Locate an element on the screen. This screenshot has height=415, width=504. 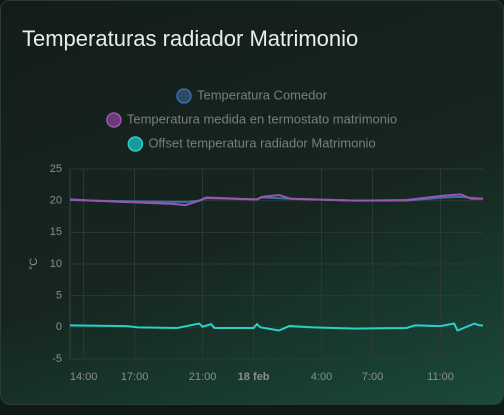
chart-title: Temperaturas radiador Matrimonio is located at coordinates (190, 38).